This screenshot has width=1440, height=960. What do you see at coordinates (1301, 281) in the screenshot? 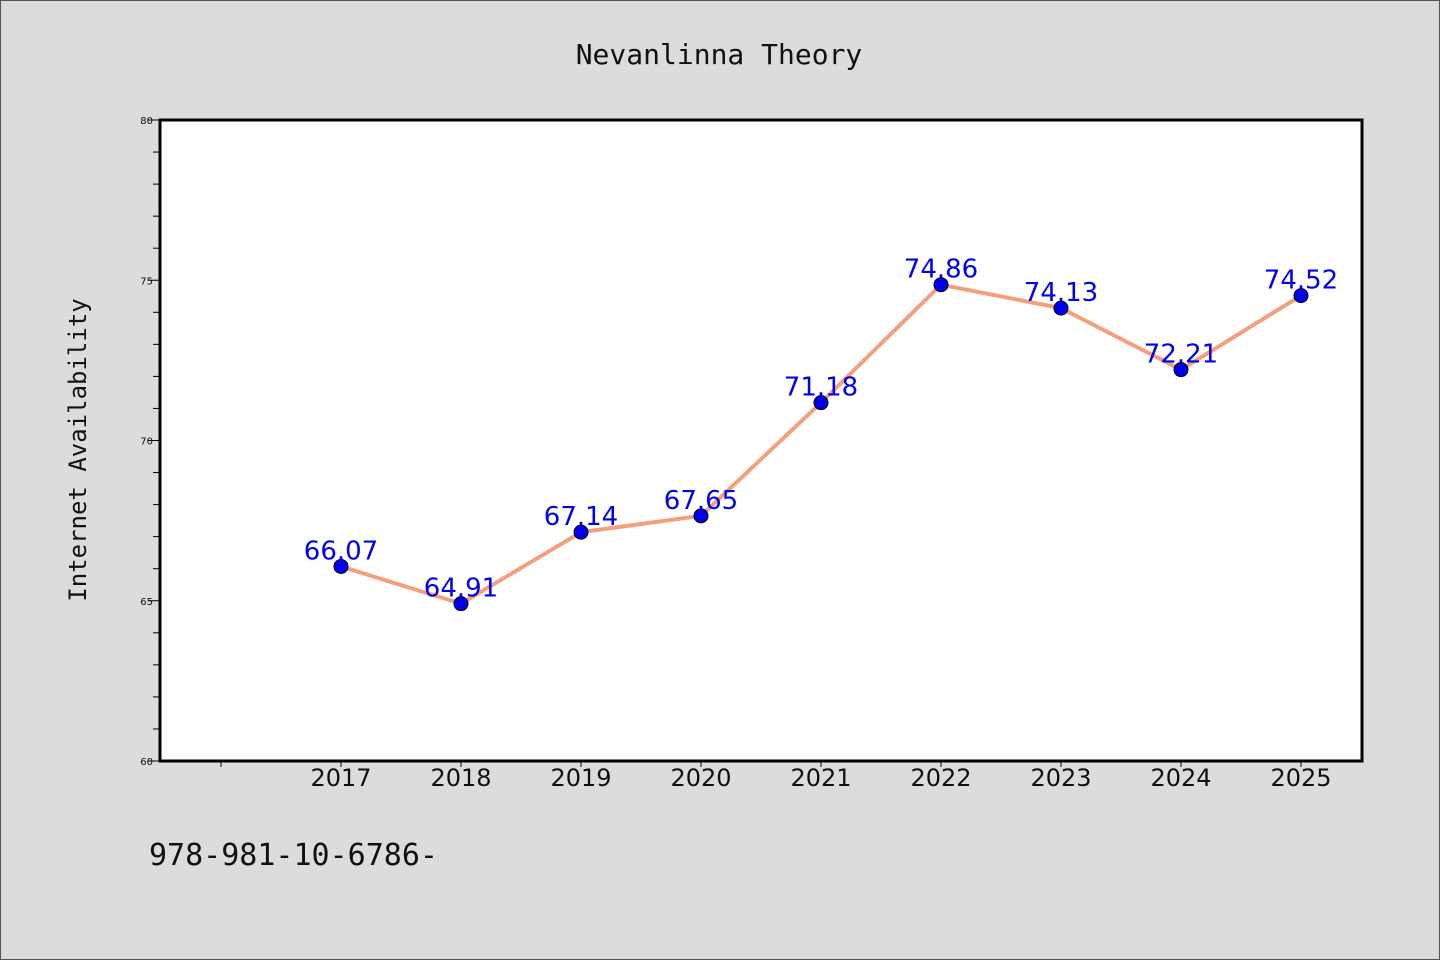
I see `data-label: 74.52` at bounding box center [1301, 281].